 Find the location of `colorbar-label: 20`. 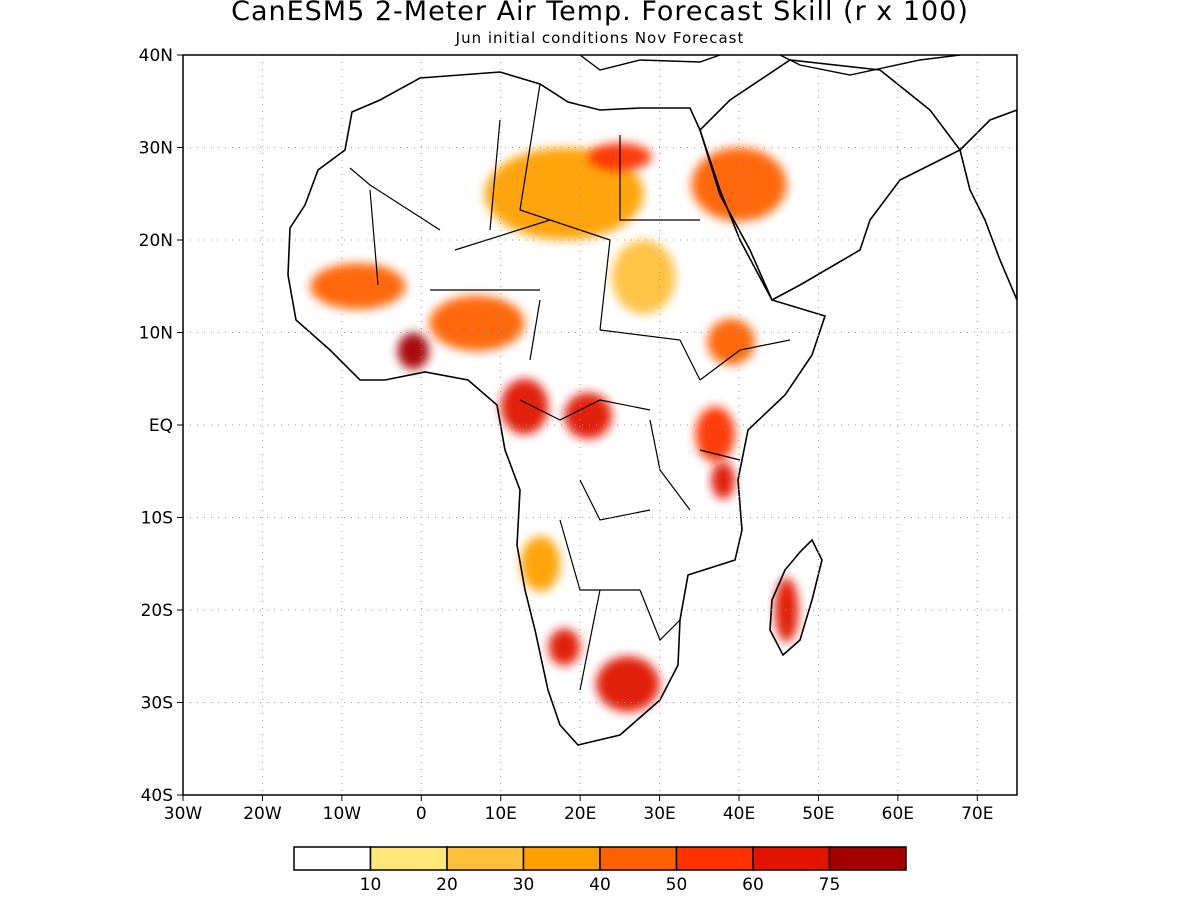

colorbar-label: 20 is located at coordinates (447, 885).